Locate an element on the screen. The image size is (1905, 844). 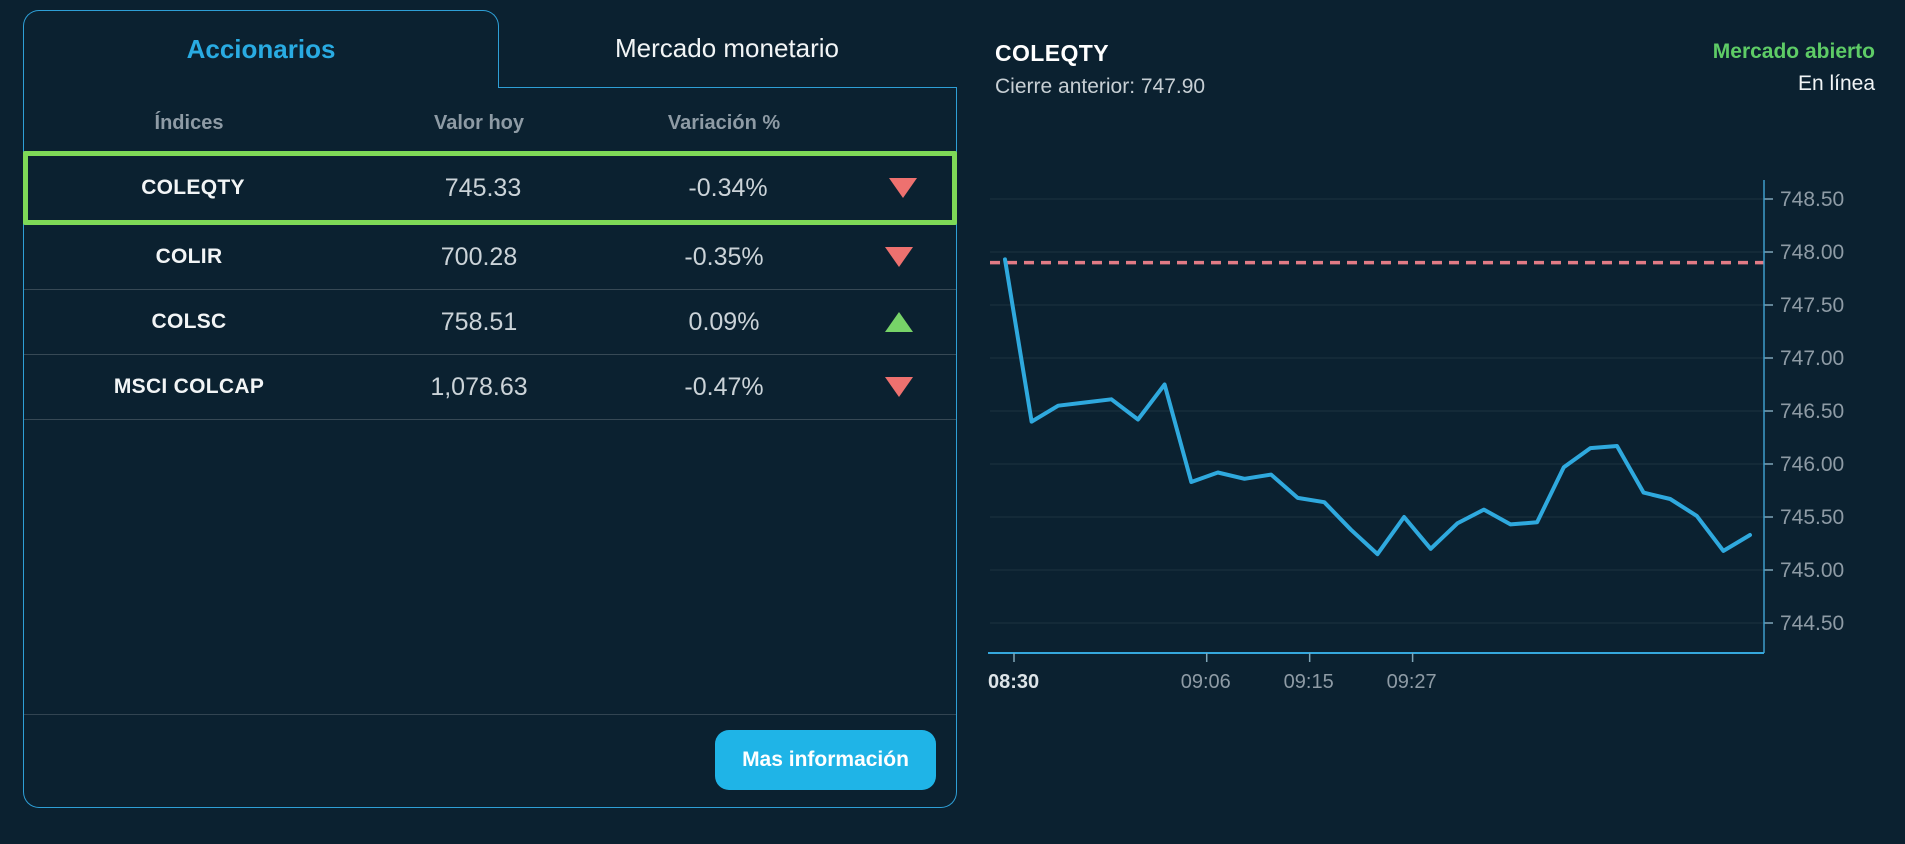
tab-accionarios: Accionarios is located at coordinates (261, 49).